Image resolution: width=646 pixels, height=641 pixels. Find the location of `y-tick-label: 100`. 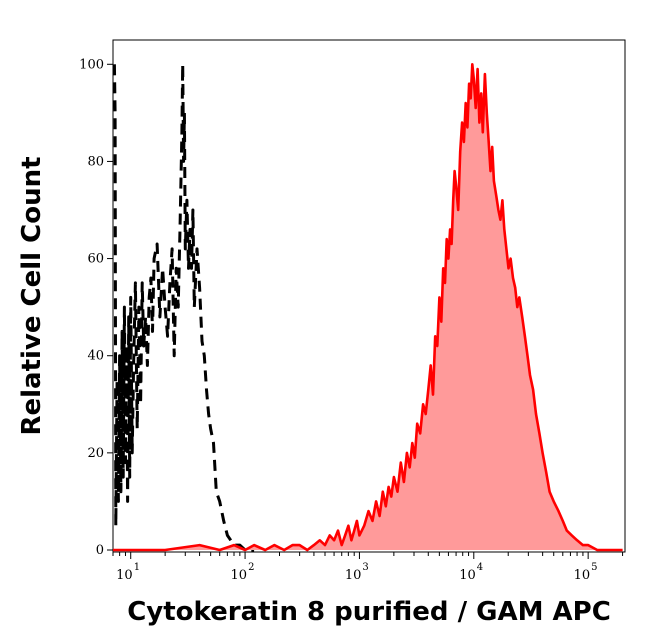

y-tick-label: 100 is located at coordinates (91, 64).